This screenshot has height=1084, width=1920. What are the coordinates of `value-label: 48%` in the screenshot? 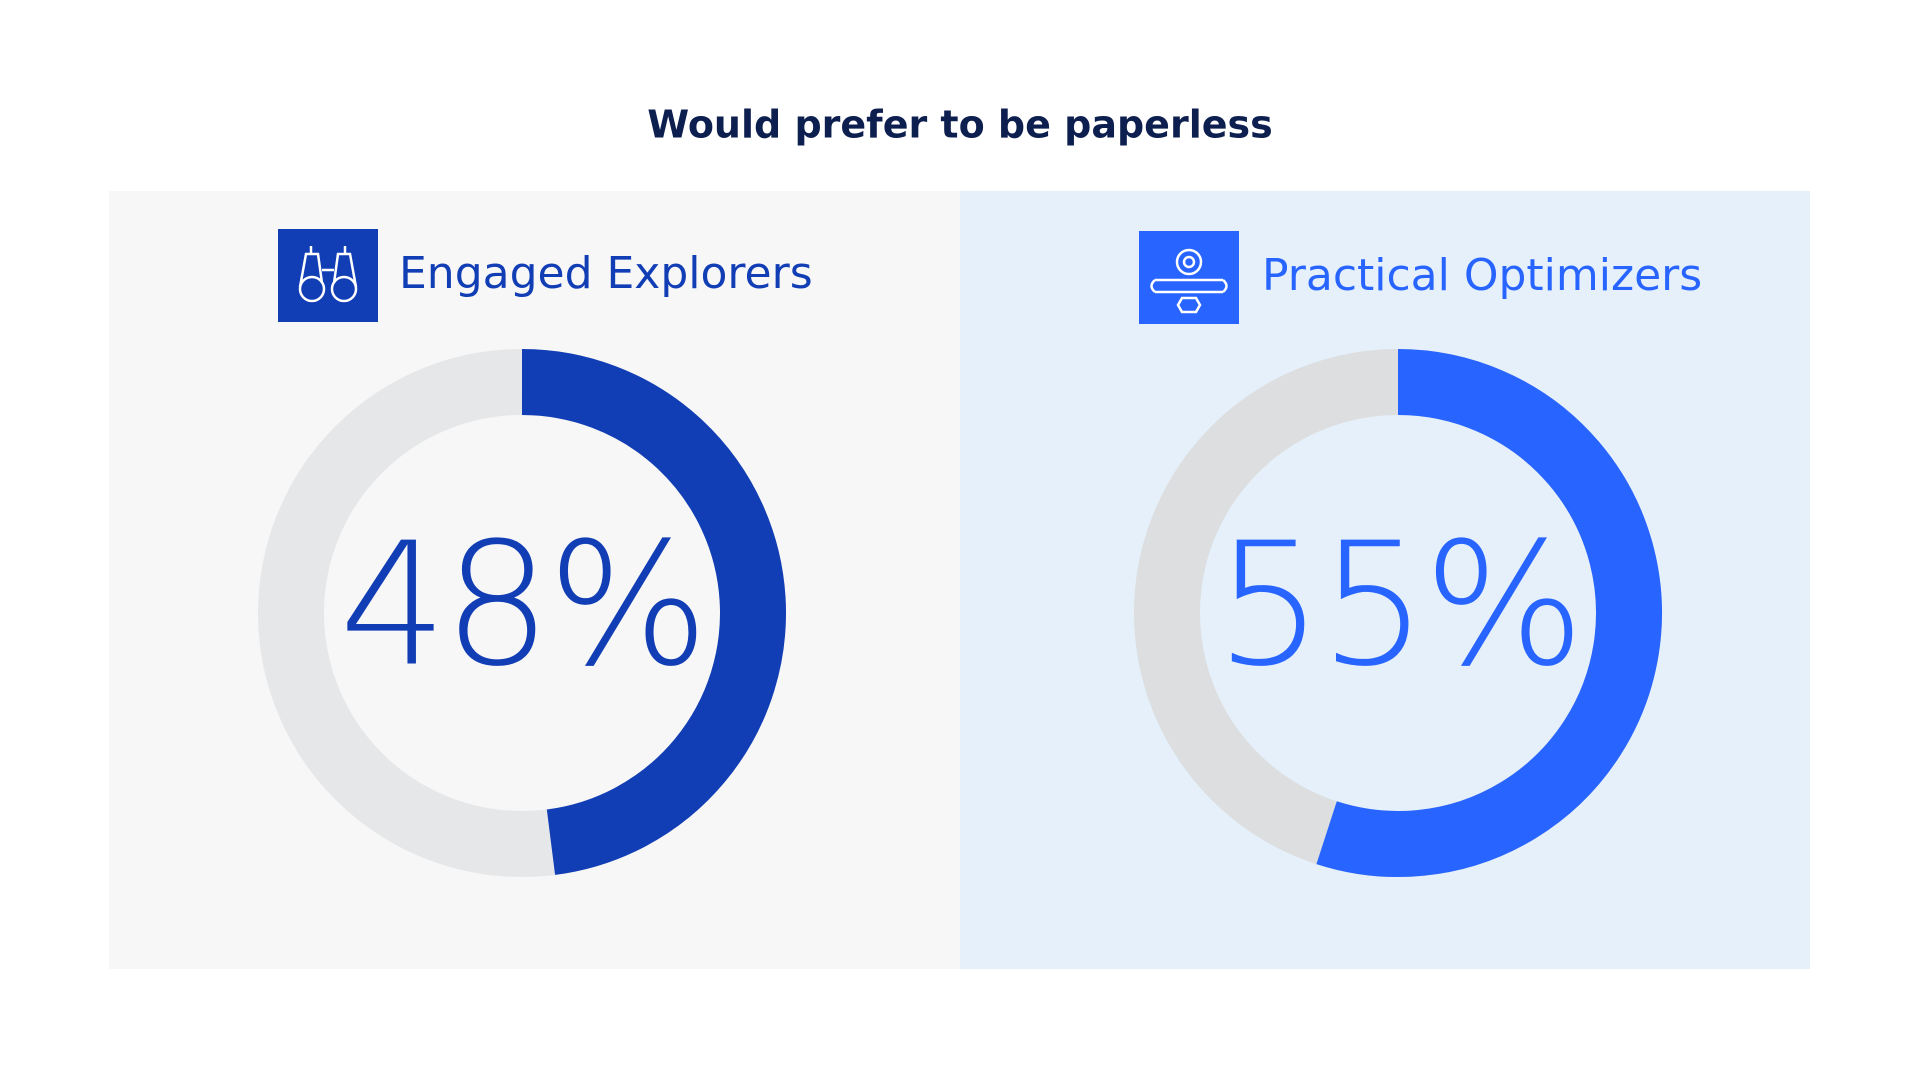 It's located at (522, 606).